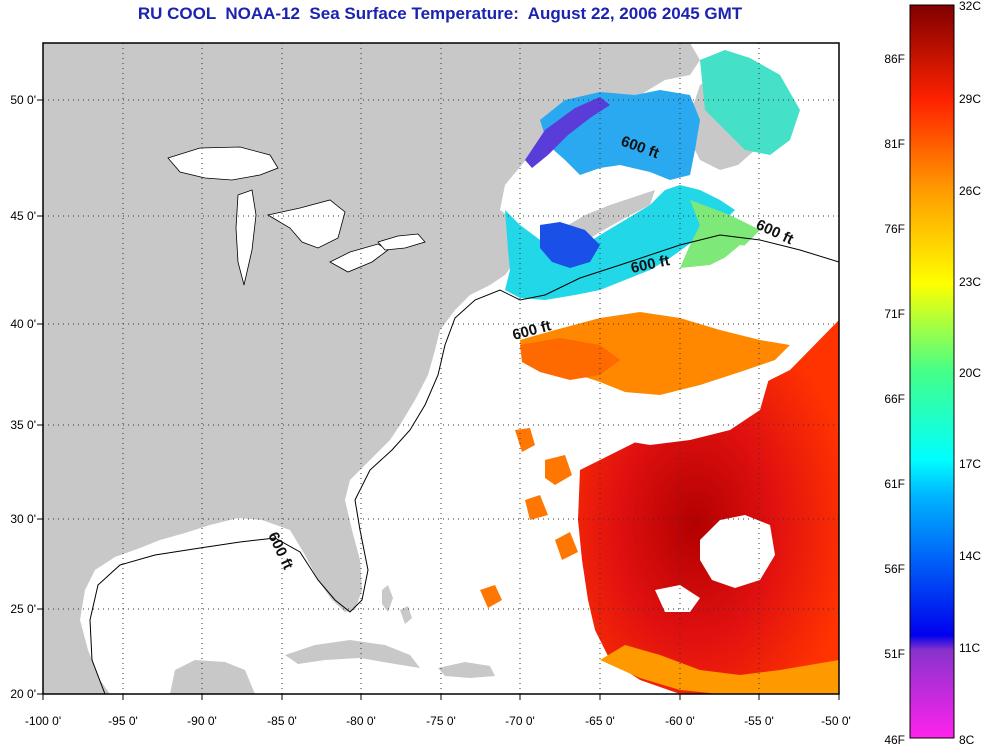 The width and height of the screenshot is (984, 754). What do you see at coordinates (680, 721) in the screenshot?
I see `lon-label: -60 0'` at bounding box center [680, 721].